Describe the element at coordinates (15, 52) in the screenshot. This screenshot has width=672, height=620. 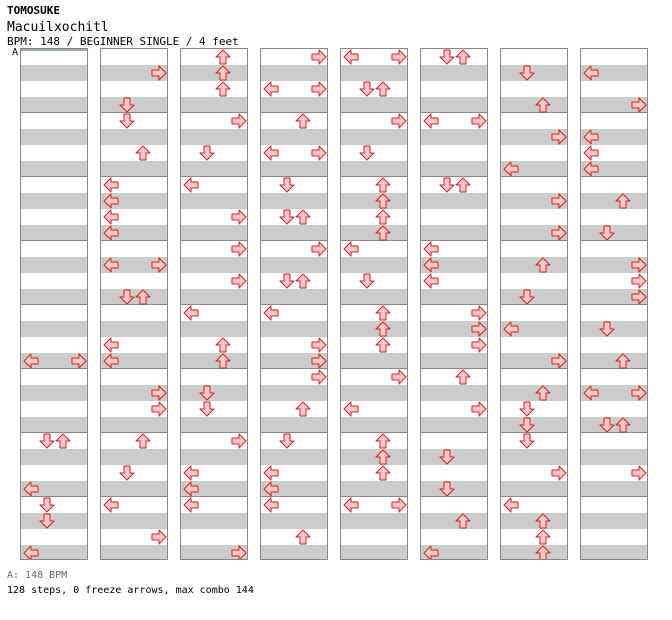
I see `bpm-marker: A` at that location.